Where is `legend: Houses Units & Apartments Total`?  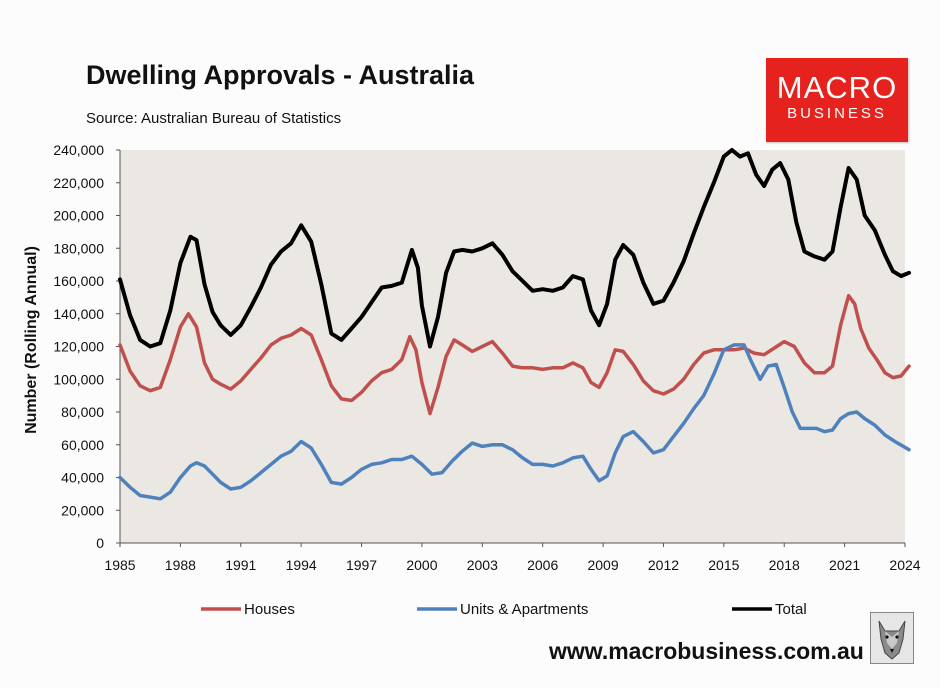 legend: Houses Units & Apartments Total is located at coordinates (504, 609).